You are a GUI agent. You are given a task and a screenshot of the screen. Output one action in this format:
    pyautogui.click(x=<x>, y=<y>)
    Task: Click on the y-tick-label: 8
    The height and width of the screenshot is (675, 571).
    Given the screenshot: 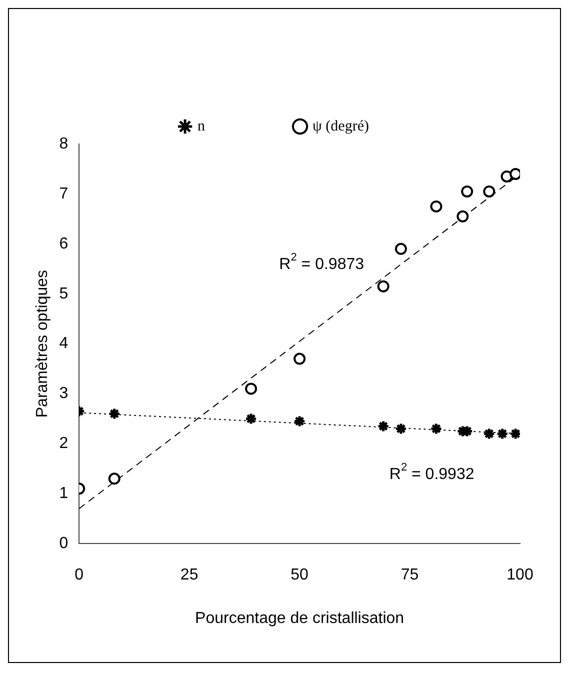 What is the action you would take?
    pyautogui.click(x=63, y=143)
    